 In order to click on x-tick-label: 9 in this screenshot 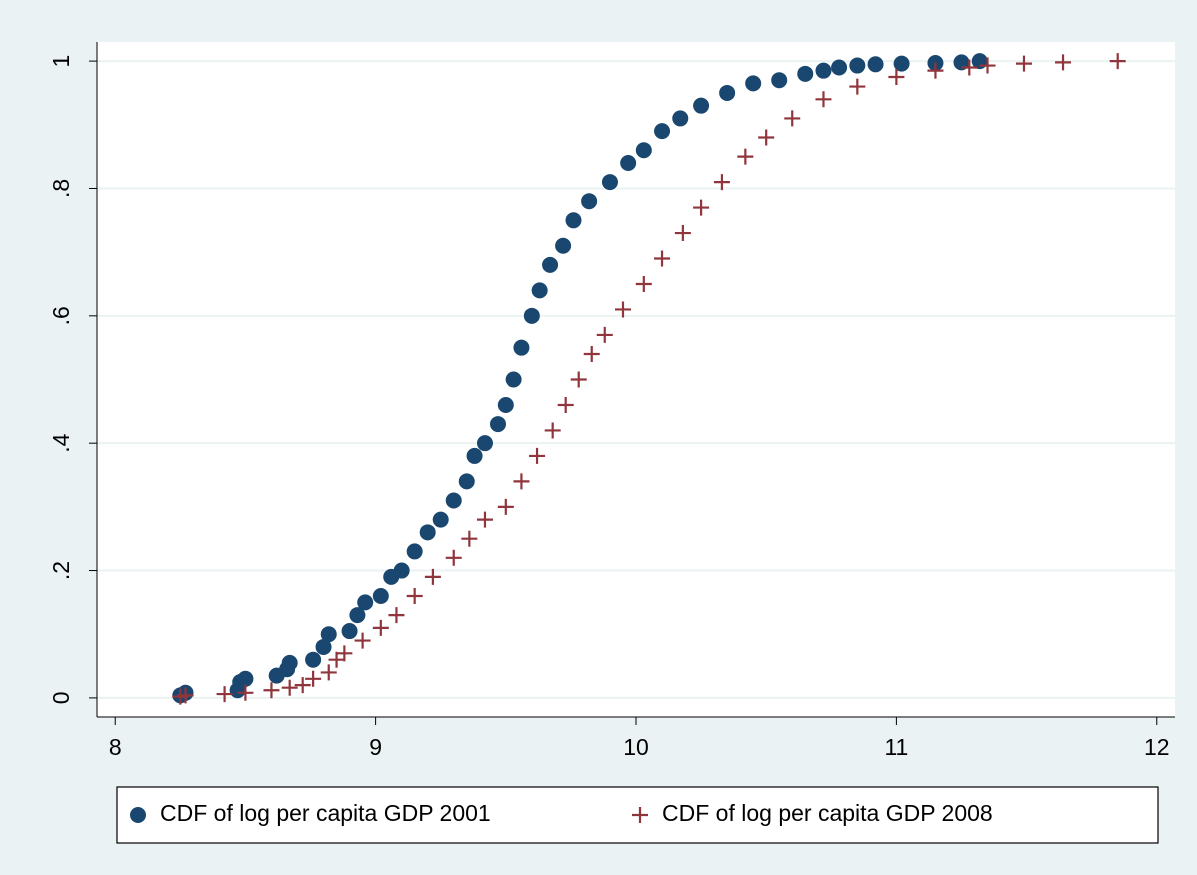, I will do `click(375, 747)`.